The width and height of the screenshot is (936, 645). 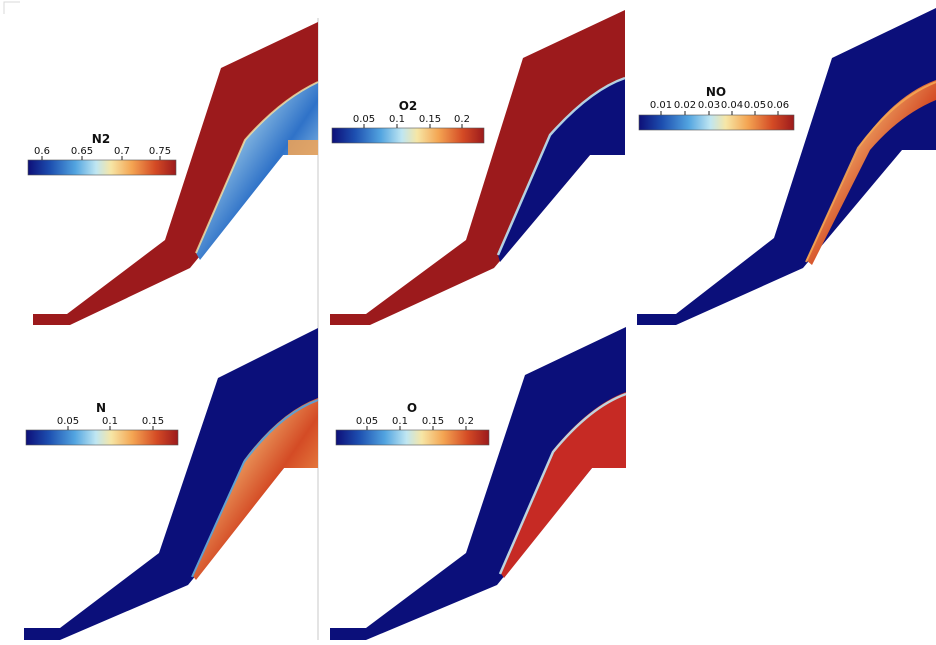 What do you see at coordinates (82, 151) in the screenshot?
I see `n2-tick-1: 0.65` at bounding box center [82, 151].